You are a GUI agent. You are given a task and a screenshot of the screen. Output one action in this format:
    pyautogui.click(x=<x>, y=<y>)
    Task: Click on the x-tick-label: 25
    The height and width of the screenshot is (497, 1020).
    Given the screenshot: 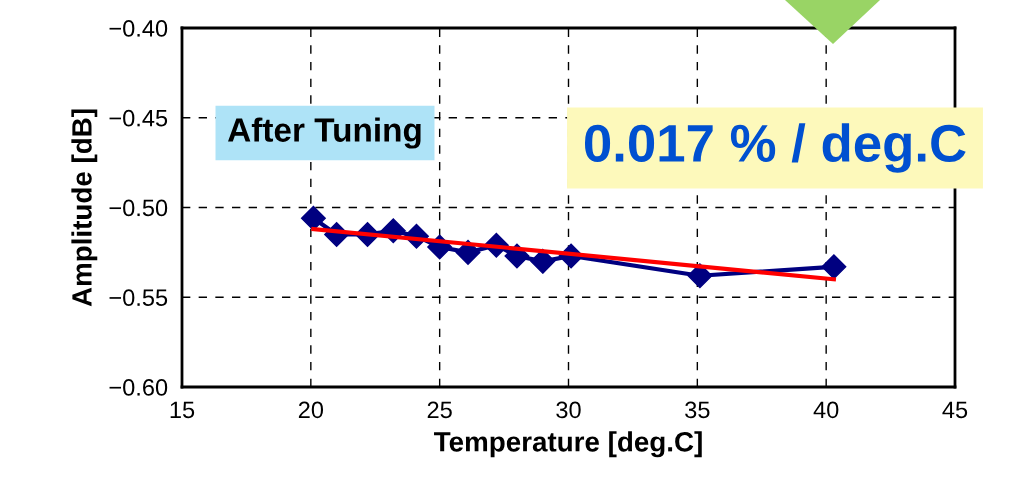 What is the action you would take?
    pyautogui.click(x=439, y=410)
    